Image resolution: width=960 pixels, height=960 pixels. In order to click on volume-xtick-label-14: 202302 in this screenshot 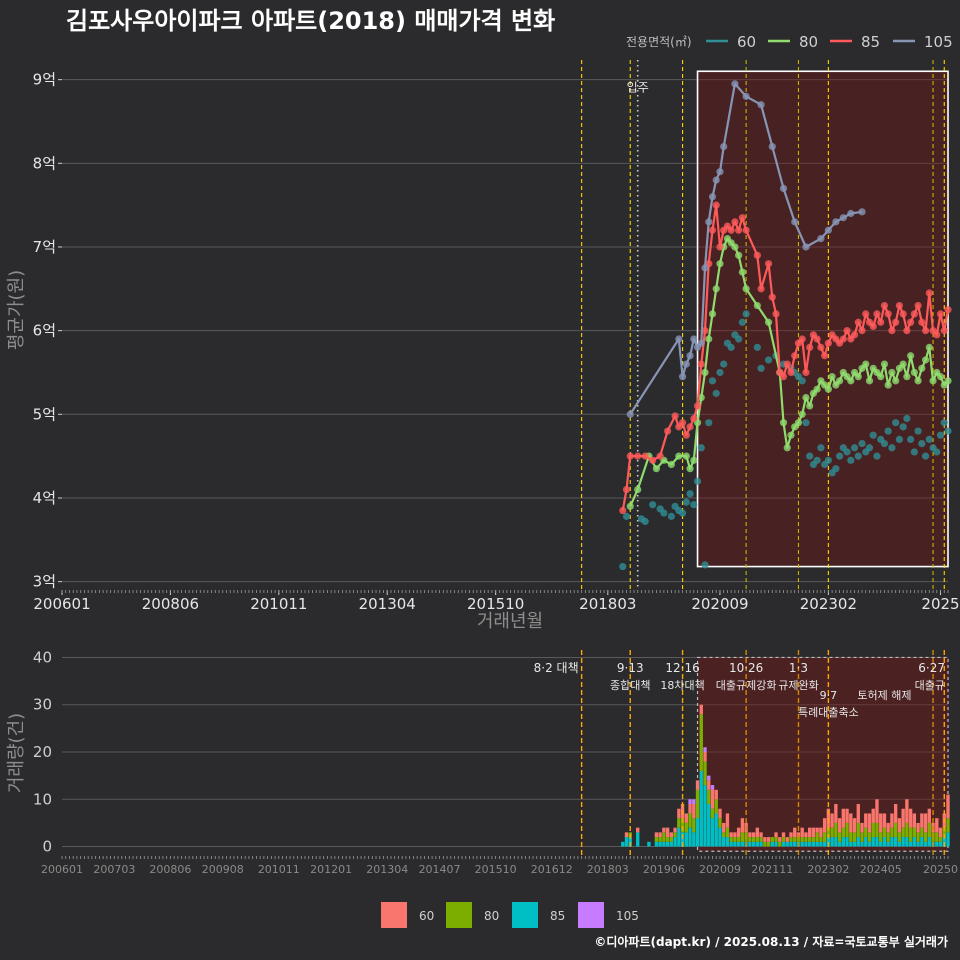, I will do `click(828, 869)`.